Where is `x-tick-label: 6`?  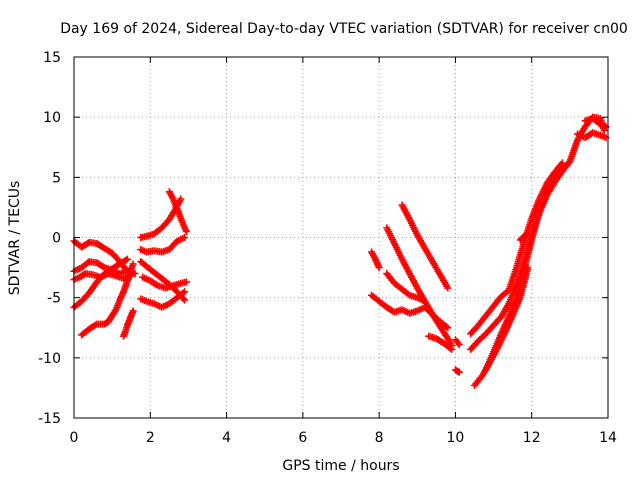
x-tick-label: 6 is located at coordinates (302, 438).